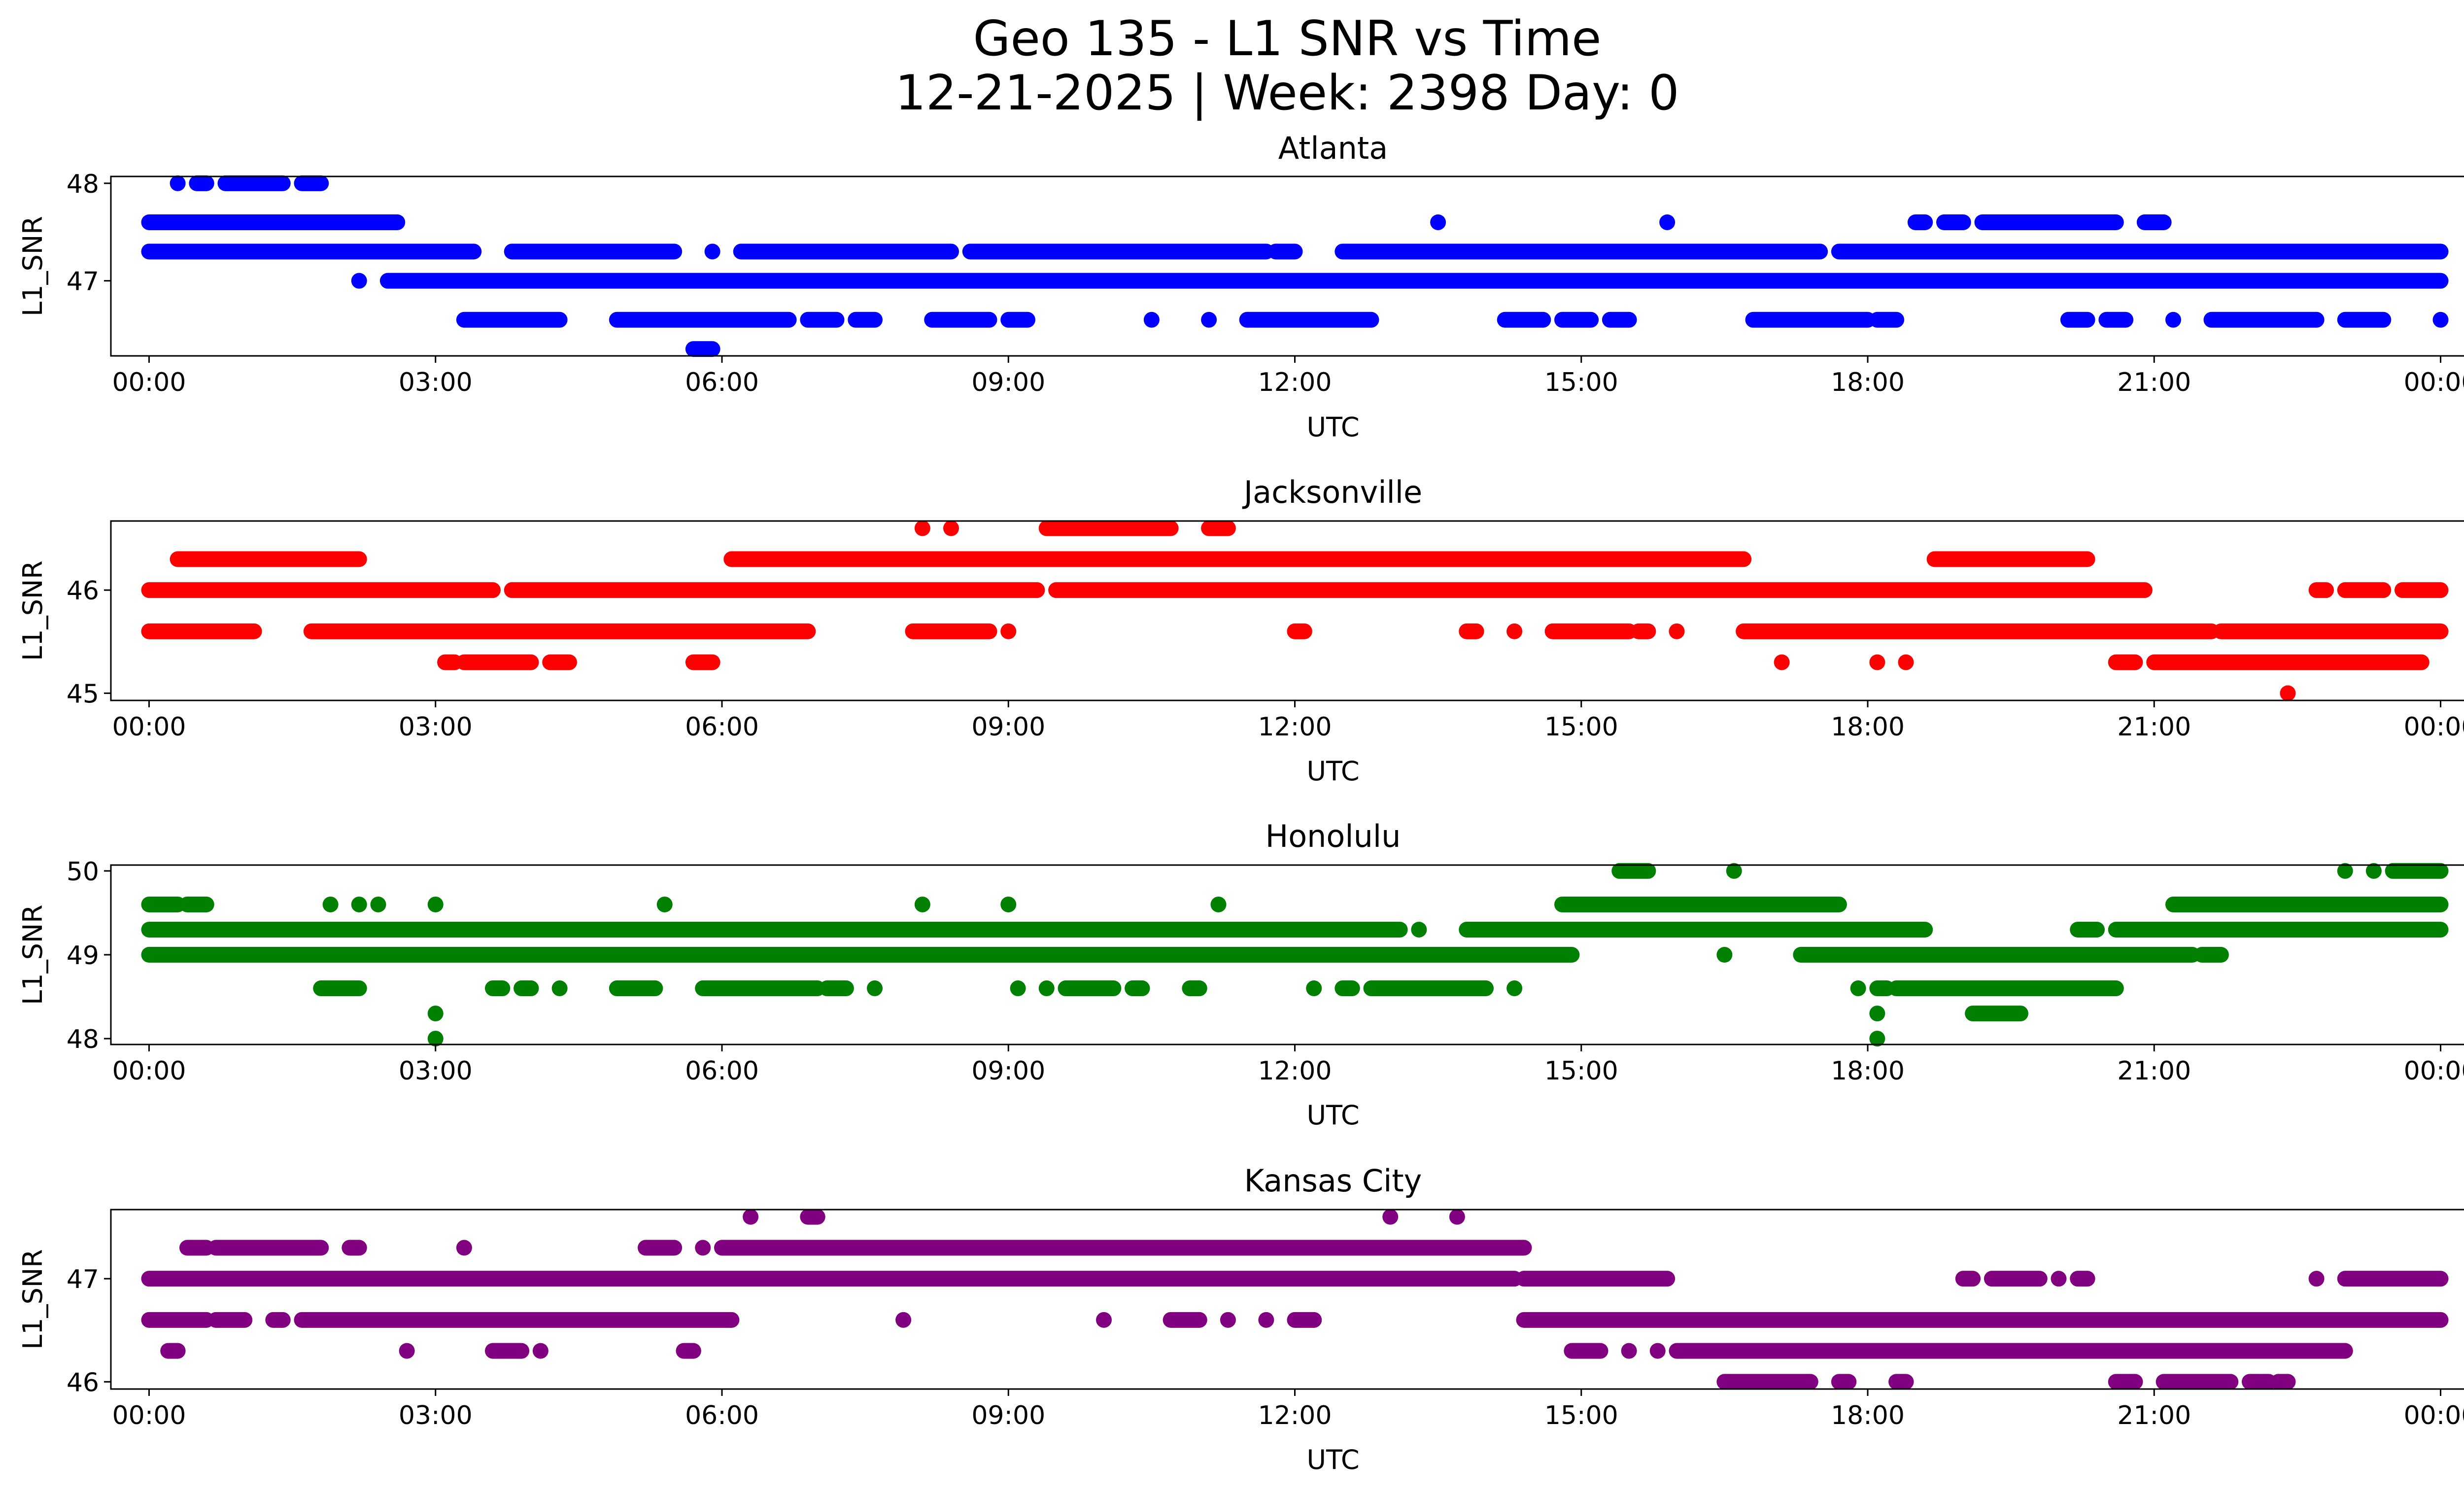  I want to click on y-tick-label: 49, so click(83, 956).